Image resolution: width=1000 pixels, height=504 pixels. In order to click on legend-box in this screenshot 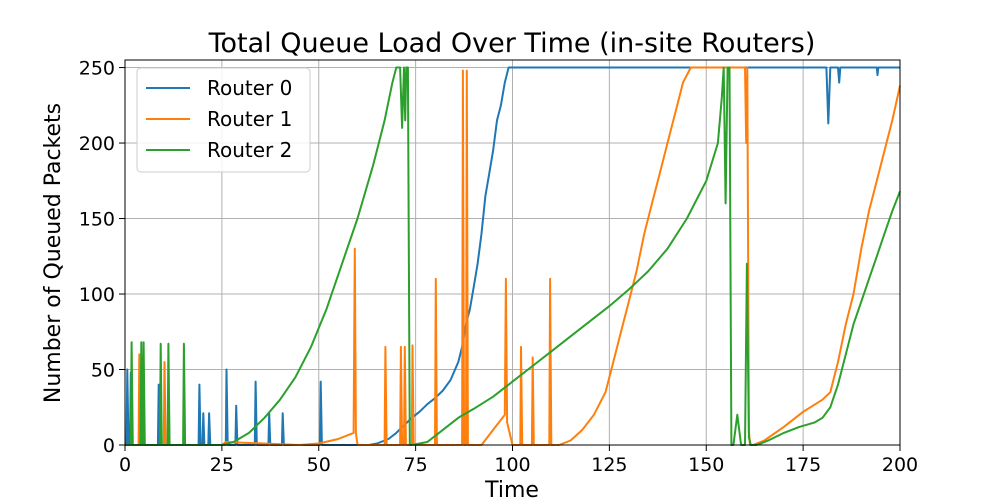, I will do `click(223, 120)`.